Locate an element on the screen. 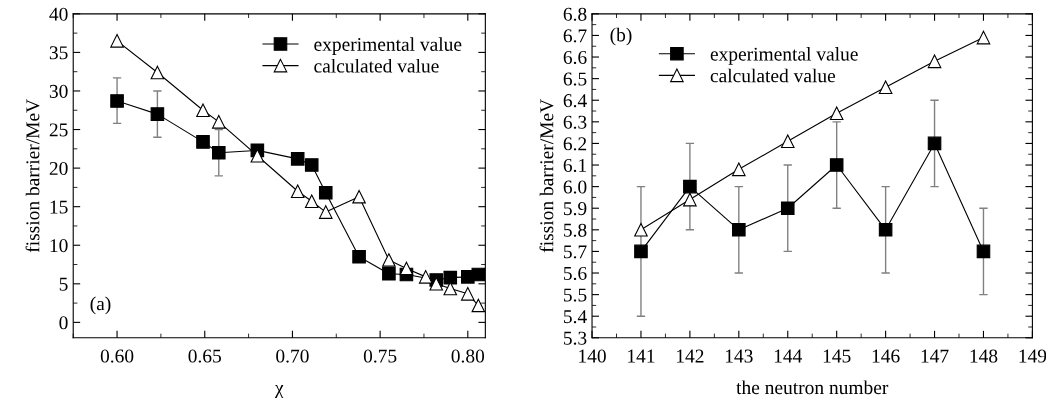  y-tick-label: 6.5 is located at coordinates (575, 79).